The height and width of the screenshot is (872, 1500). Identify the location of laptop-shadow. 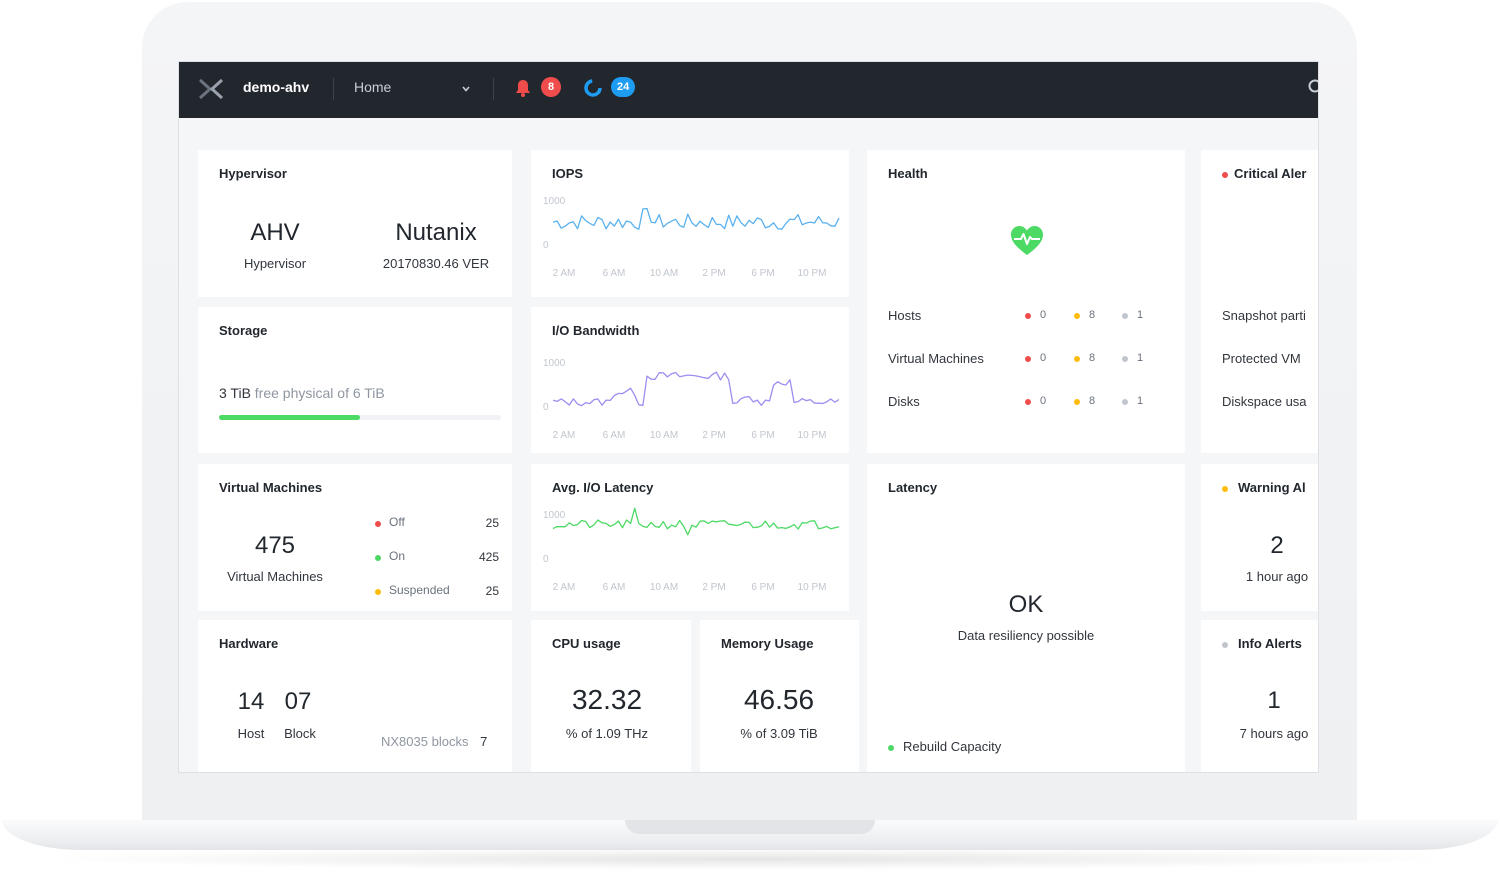
(750, 859).